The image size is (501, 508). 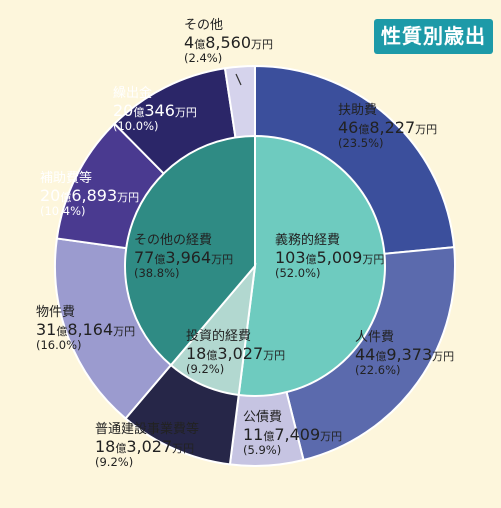 I want to click on inner-1-amount: 18億3,027万円, so click(x=236, y=353).